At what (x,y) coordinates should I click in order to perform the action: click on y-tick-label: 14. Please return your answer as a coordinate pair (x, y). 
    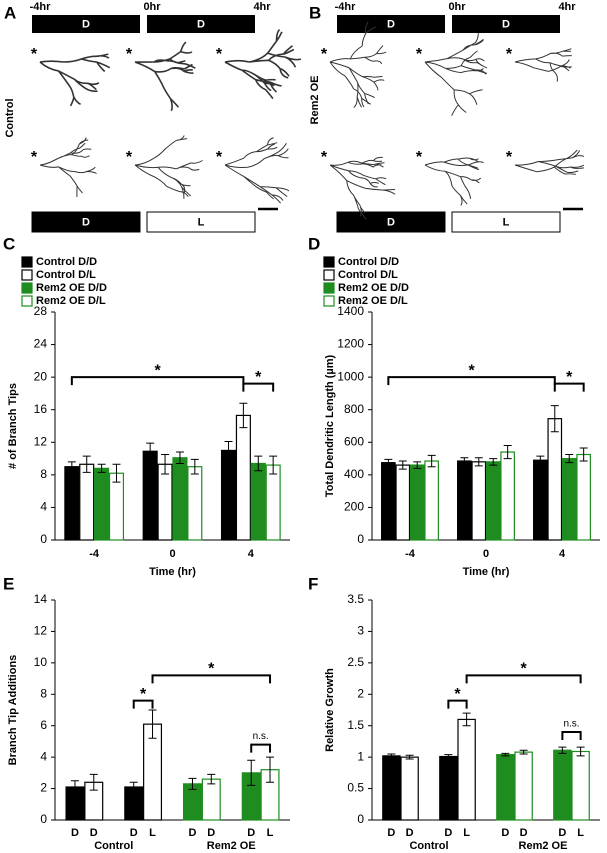
    Looking at the image, I should click on (41, 599).